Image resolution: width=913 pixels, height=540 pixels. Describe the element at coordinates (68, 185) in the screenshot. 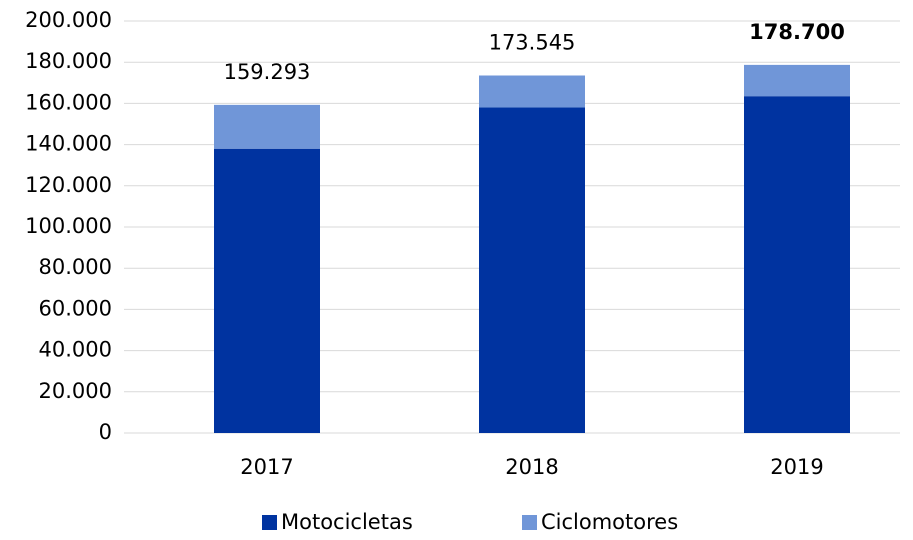

I see `y-tick-label: 120.000` at that location.